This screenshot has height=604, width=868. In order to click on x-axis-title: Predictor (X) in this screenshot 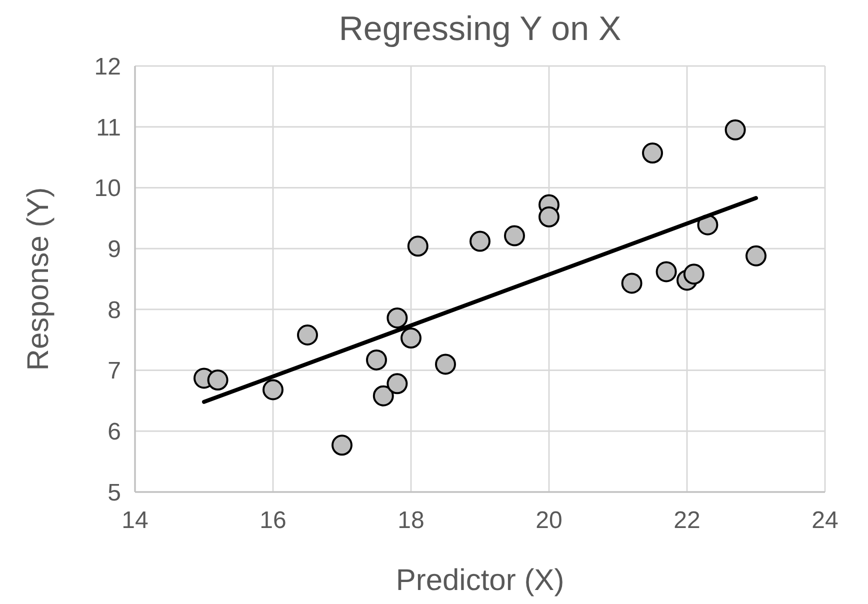, I will do `click(480, 580)`.